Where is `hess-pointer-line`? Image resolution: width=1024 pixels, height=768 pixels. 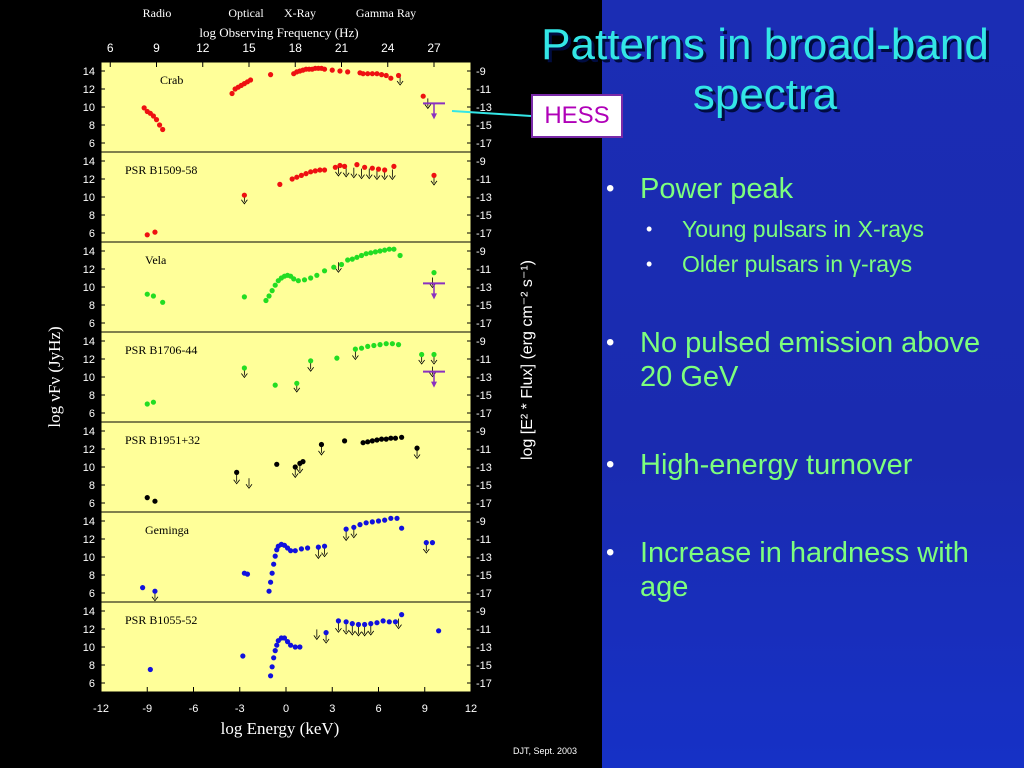 hess-pointer-line is located at coordinates (491, 113).